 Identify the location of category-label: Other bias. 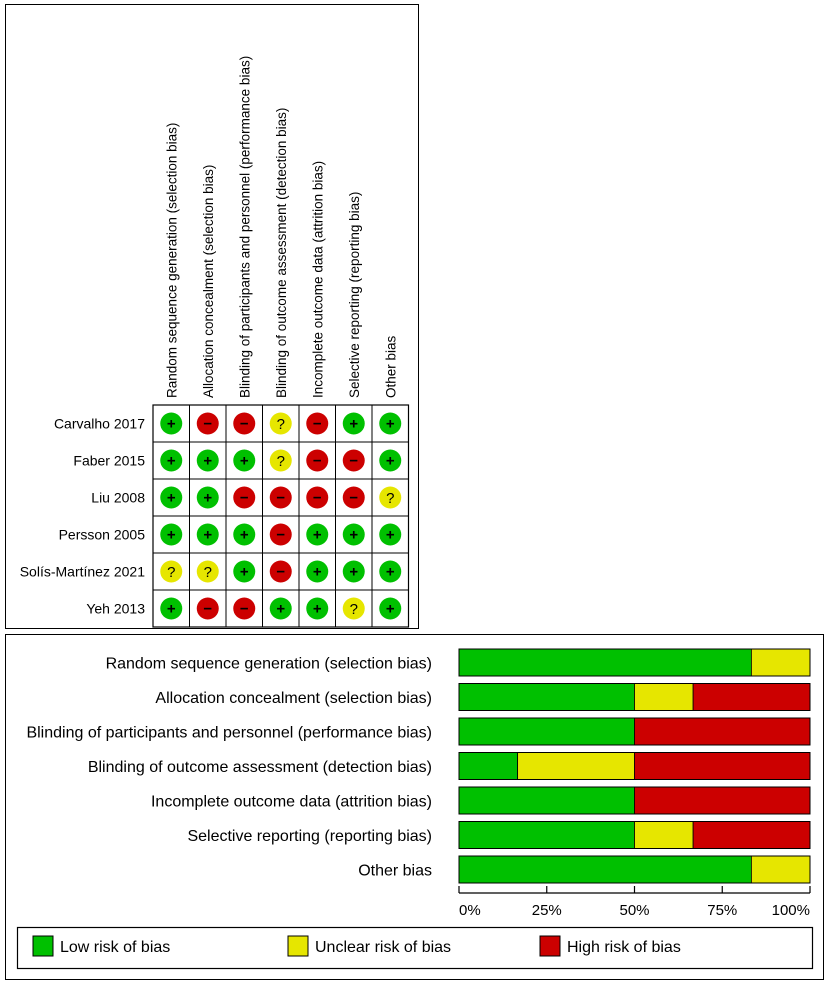
(395, 871).